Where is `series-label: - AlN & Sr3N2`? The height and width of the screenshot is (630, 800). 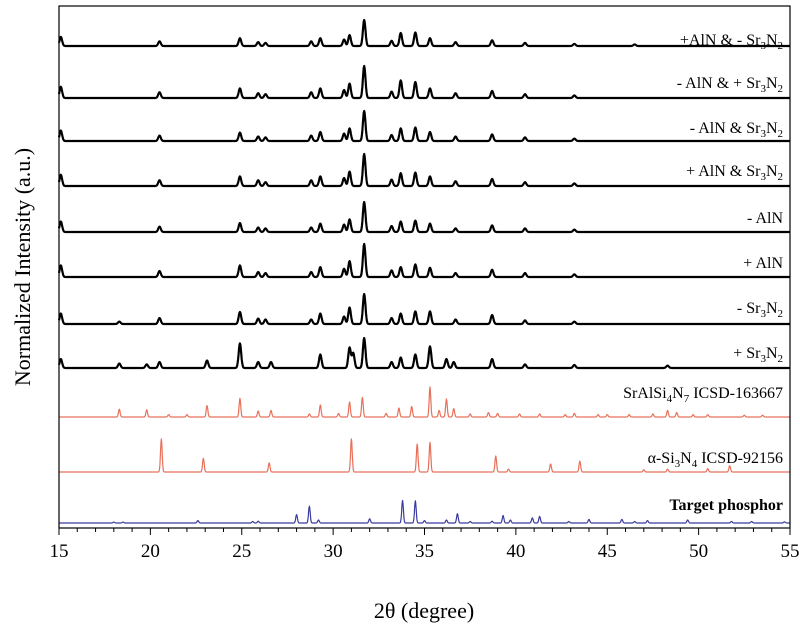 series-label: - AlN & Sr3N2 is located at coordinates (736, 130).